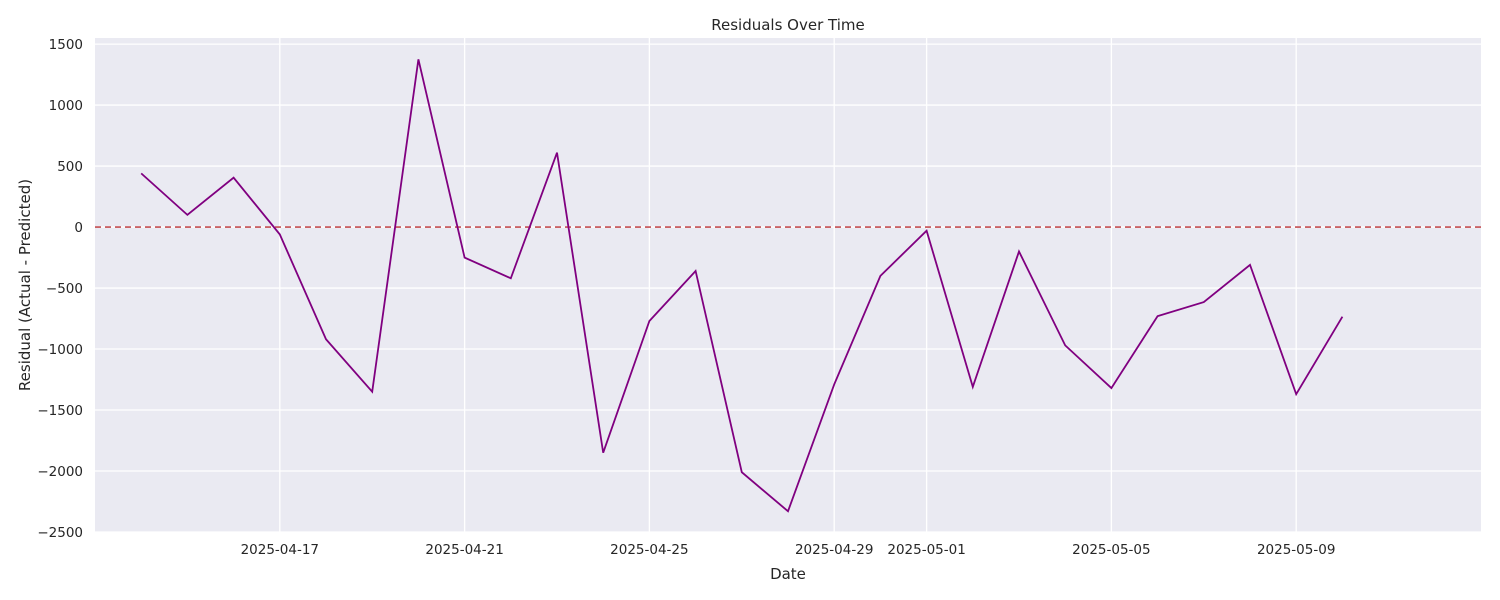  I want to click on y-axis-label: Residual (Actual - Predicted), so click(25, 285).